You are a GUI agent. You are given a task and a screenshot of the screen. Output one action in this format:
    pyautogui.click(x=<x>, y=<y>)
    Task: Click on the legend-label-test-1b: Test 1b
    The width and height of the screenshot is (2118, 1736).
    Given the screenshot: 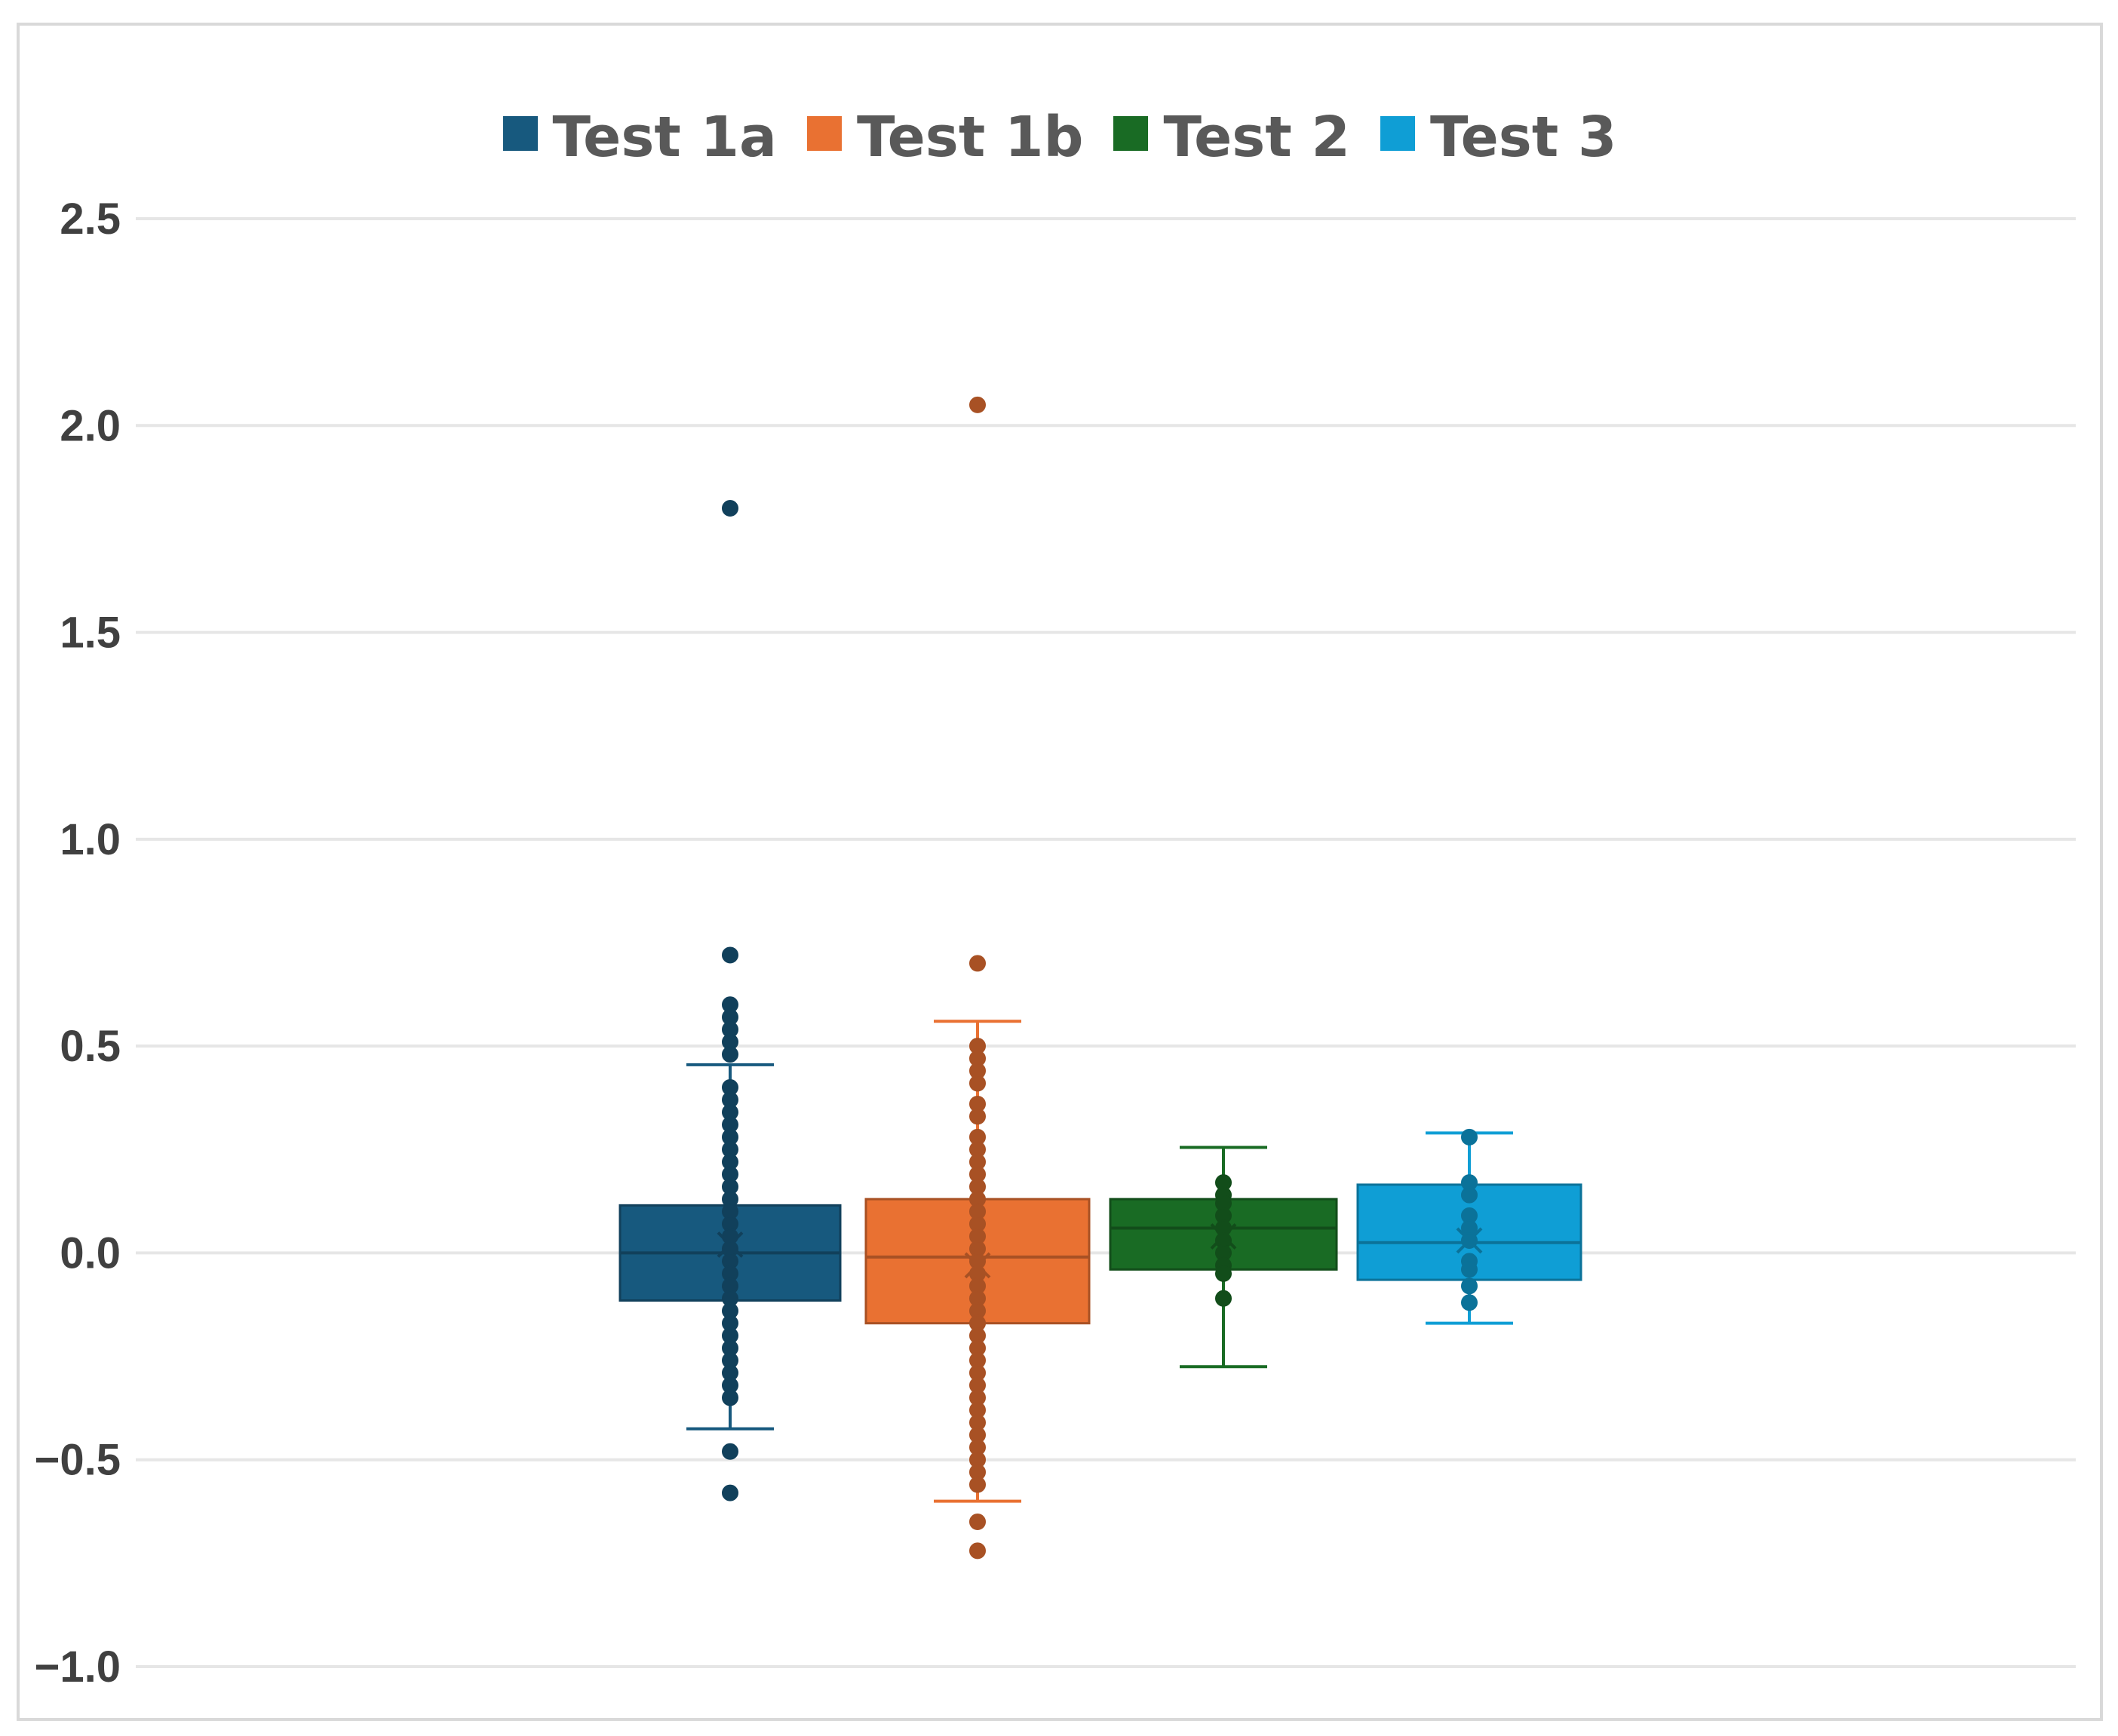 What is the action you would take?
    pyautogui.click(x=970, y=138)
    